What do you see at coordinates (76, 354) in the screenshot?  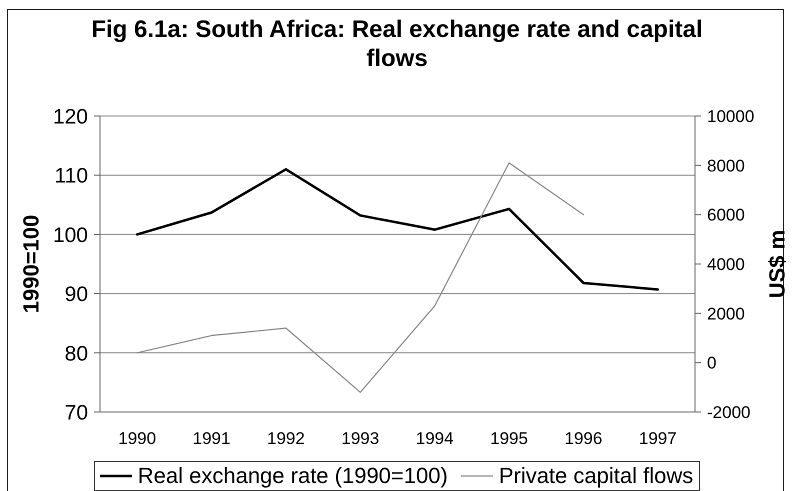 I see `y-tick-label: 80` at bounding box center [76, 354].